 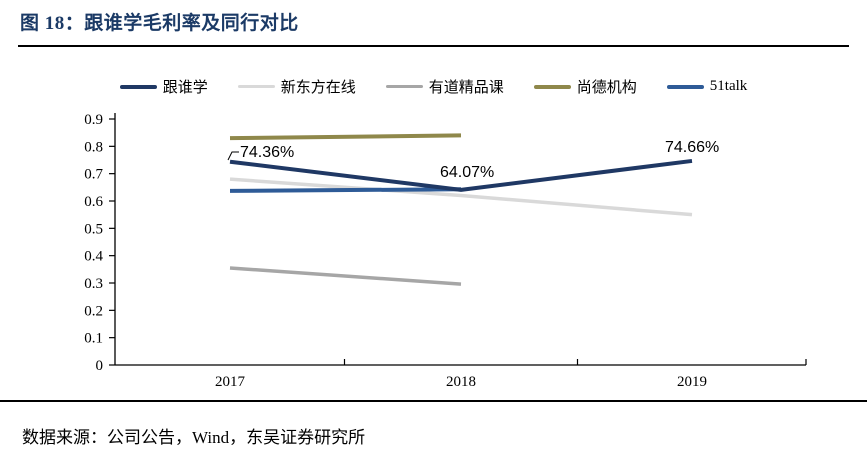 What do you see at coordinates (93, 311) in the screenshot?
I see `y-tick-label: 0.2` at bounding box center [93, 311].